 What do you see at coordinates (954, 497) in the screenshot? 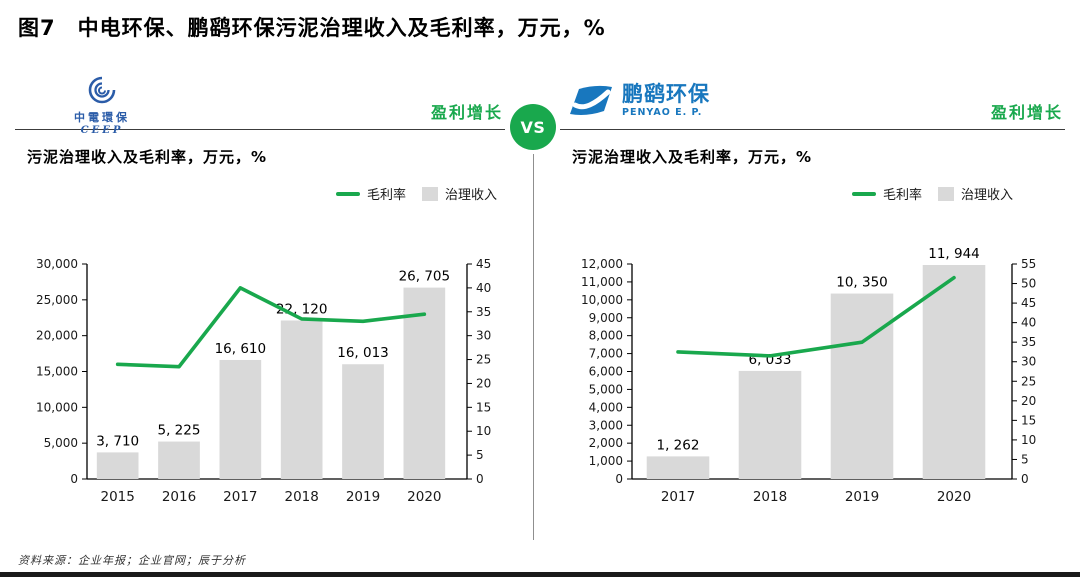
I see `x-axis-category-label: 2020` at bounding box center [954, 497].